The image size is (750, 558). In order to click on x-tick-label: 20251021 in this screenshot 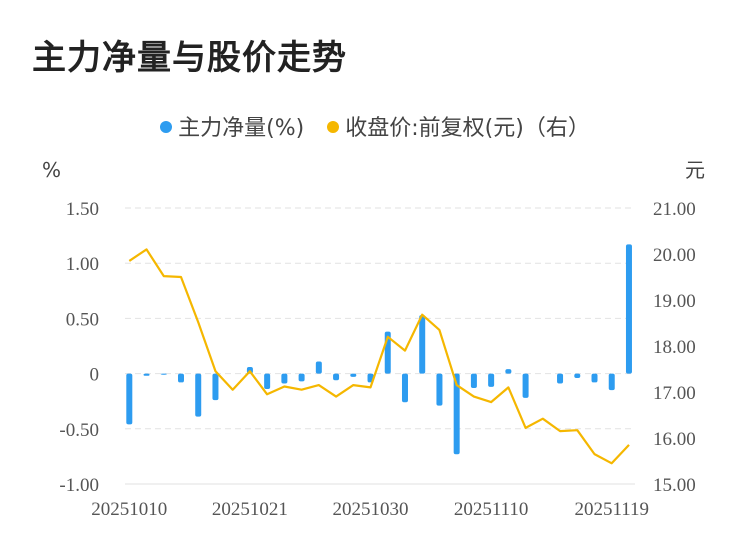, I will do `click(250, 509)`.